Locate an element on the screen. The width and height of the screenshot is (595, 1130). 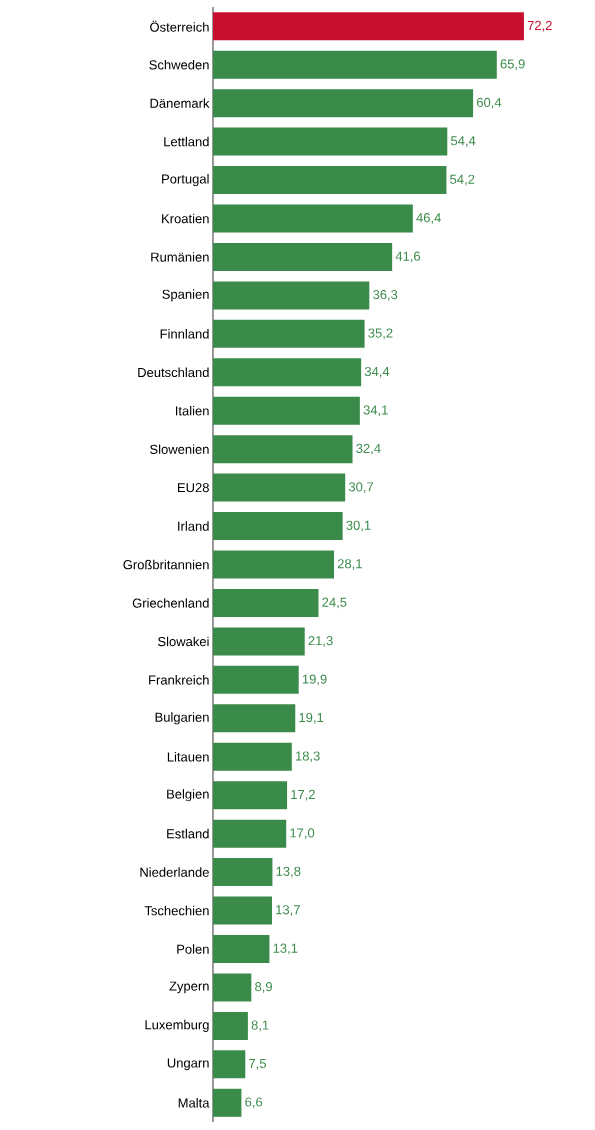
y-tick-label: Malta is located at coordinates (194, 1103).